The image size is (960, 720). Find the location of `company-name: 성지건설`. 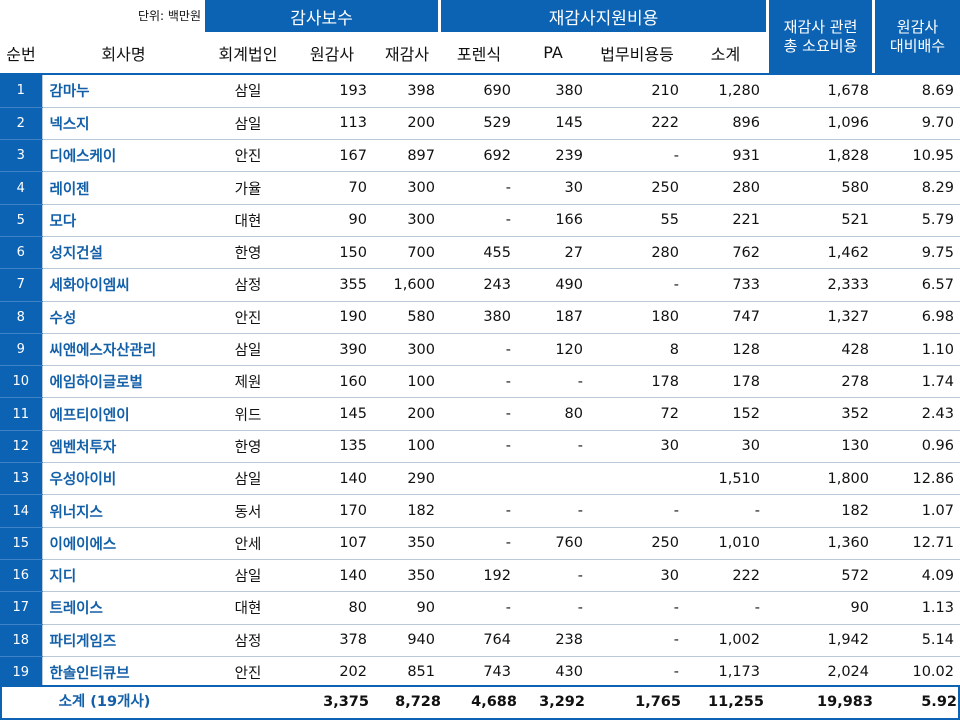

company-name: 성지건설 is located at coordinates (123, 253).